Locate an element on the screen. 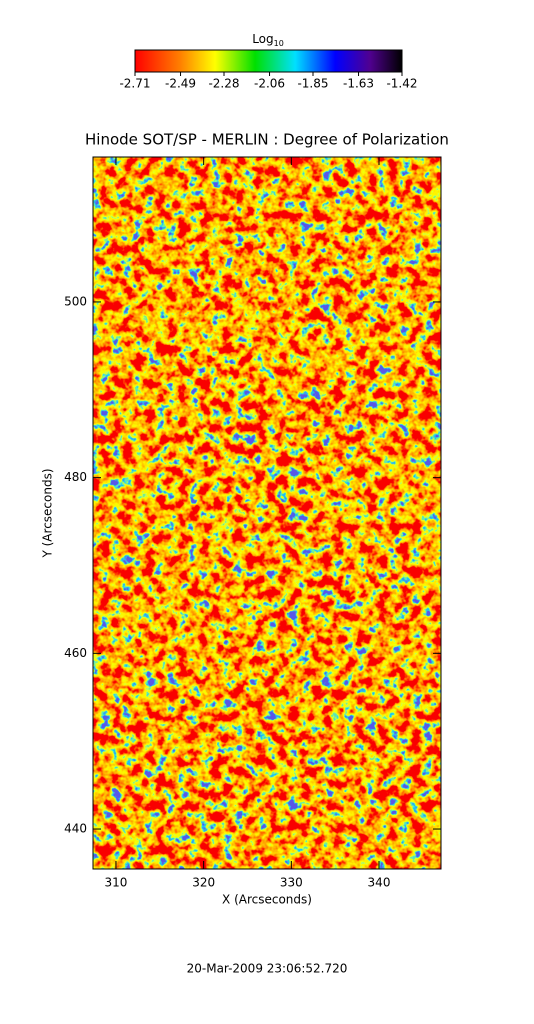 This screenshot has width=534, height=1024. colorbar is located at coordinates (268, 61).